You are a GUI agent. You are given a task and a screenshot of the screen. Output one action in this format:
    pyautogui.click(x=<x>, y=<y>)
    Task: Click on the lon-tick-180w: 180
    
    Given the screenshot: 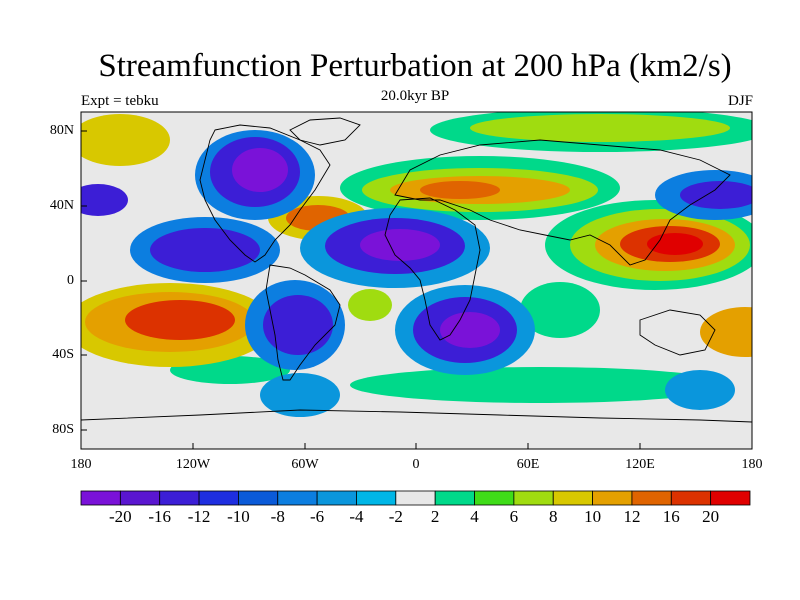 What is the action you would take?
    pyautogui.click(x=81, y=464)
    